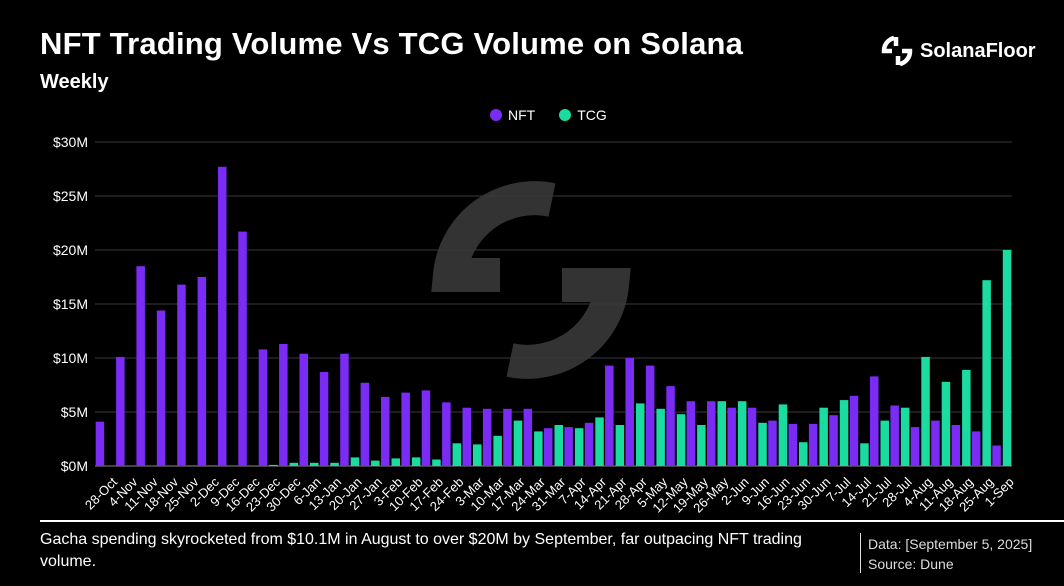 The height and width of the screenshot is (586, 1064). What do you see at coordinates (583, 115) in the screenshot?
I see `legend-item-tcg: TCG` at bounding box center [583, 115].